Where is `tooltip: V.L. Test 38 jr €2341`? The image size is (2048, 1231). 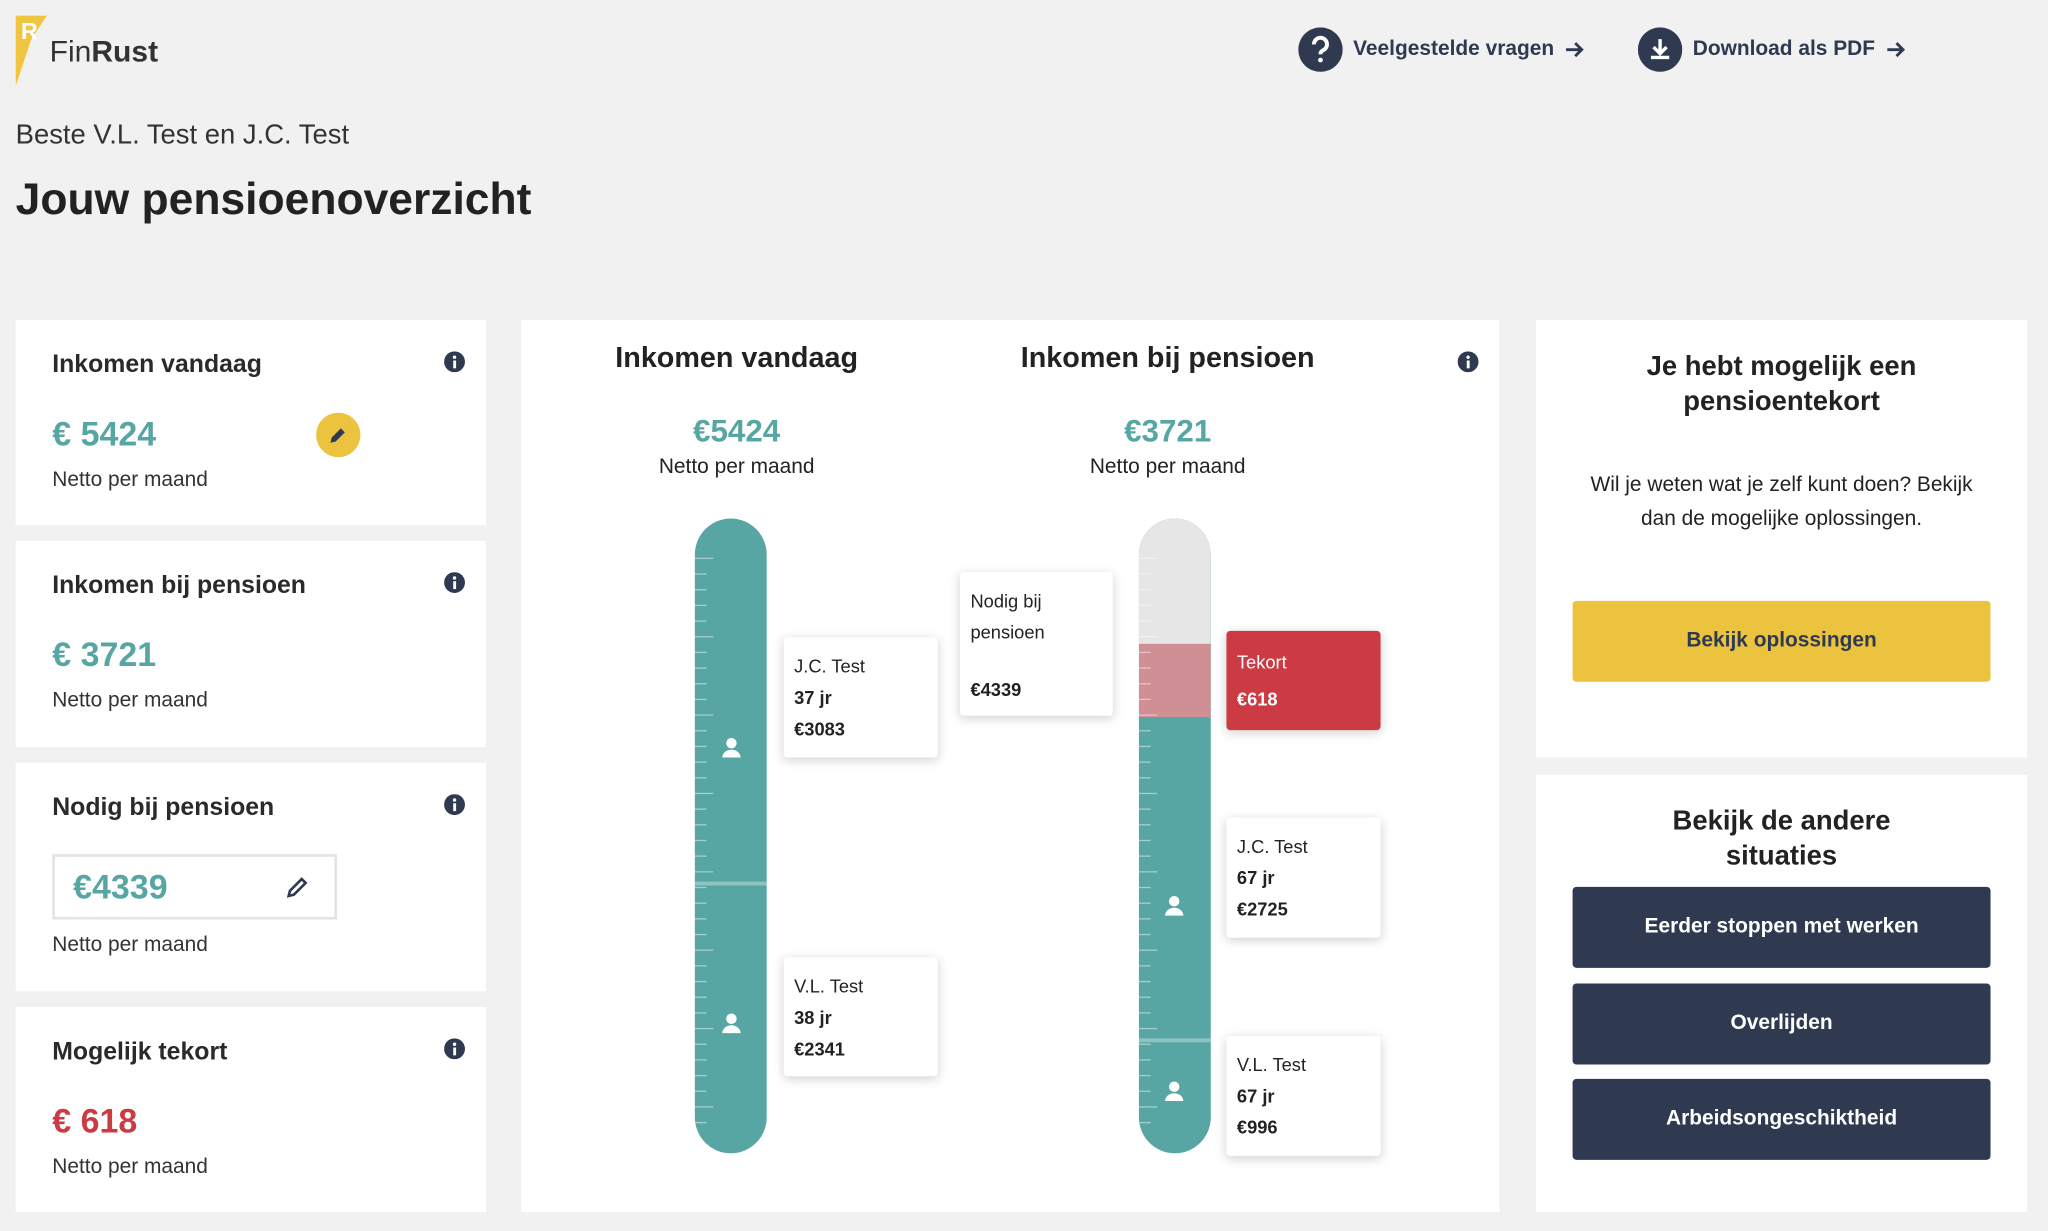 tooltip: V.L. Test 38 jr €2341 is located at coordinates (860, 1017).